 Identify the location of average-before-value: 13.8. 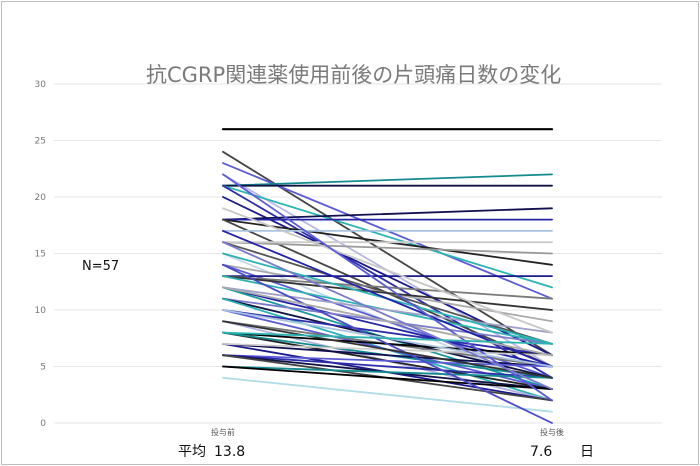
(229, 452).